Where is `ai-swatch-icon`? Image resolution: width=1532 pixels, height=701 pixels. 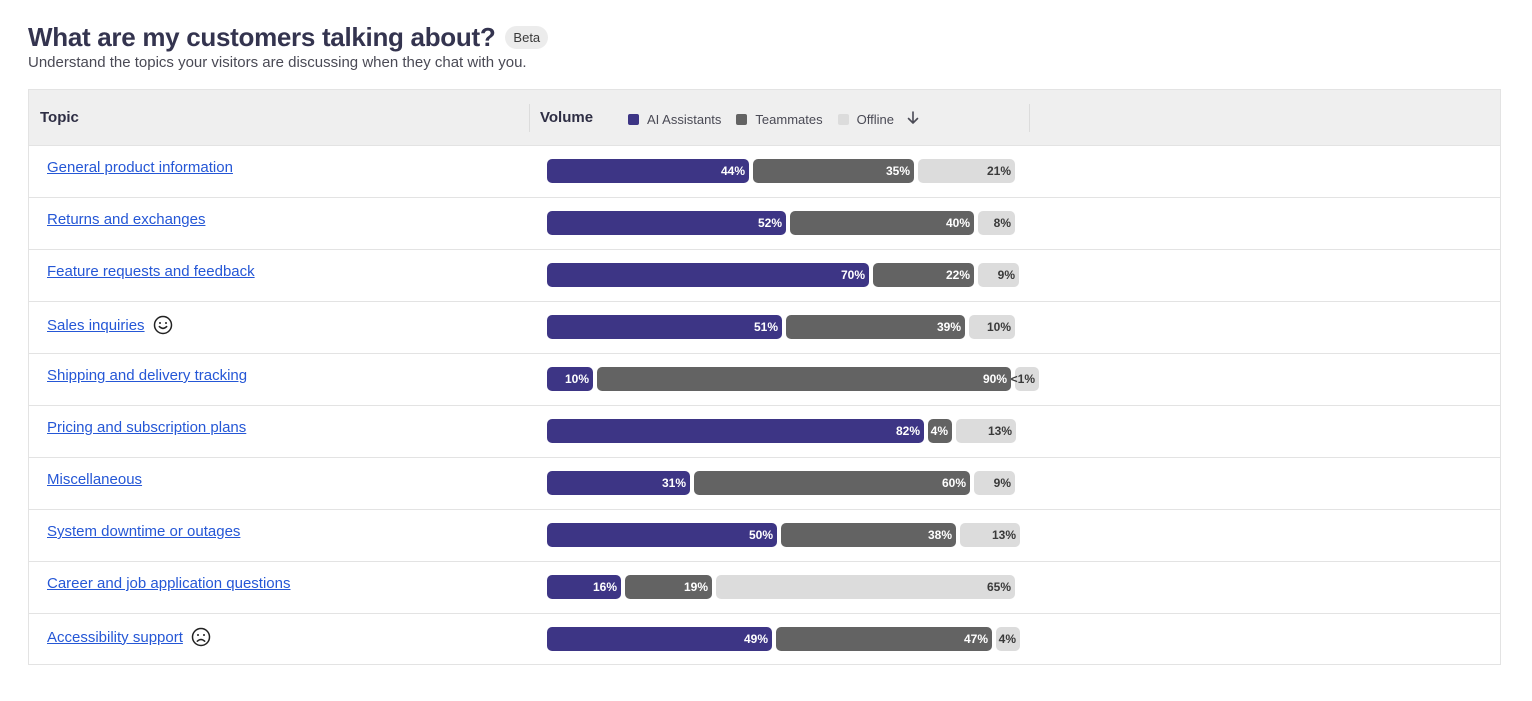
ai-swatch-icon is located at coordinates (633, 119).